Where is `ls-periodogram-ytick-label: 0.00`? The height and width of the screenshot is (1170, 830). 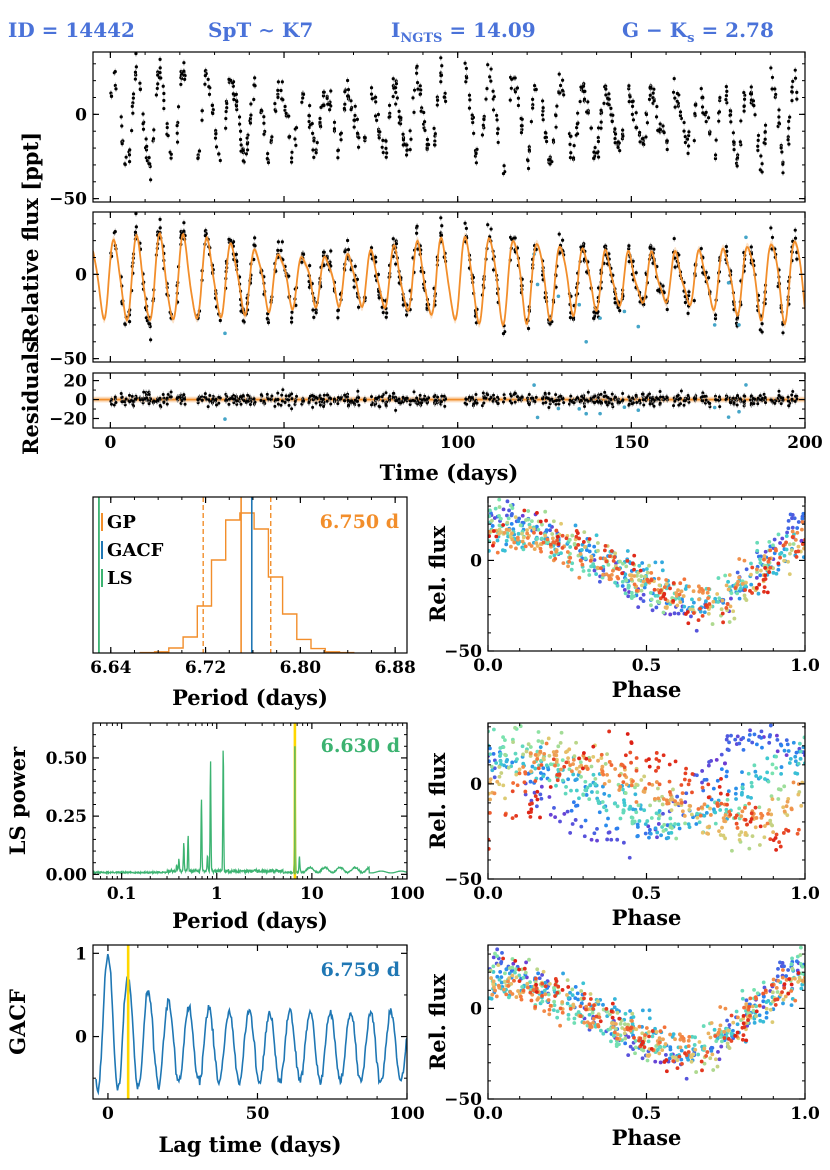
ls-periodogram-ytick-label: 0.00 is located at coordinates (67, 875).